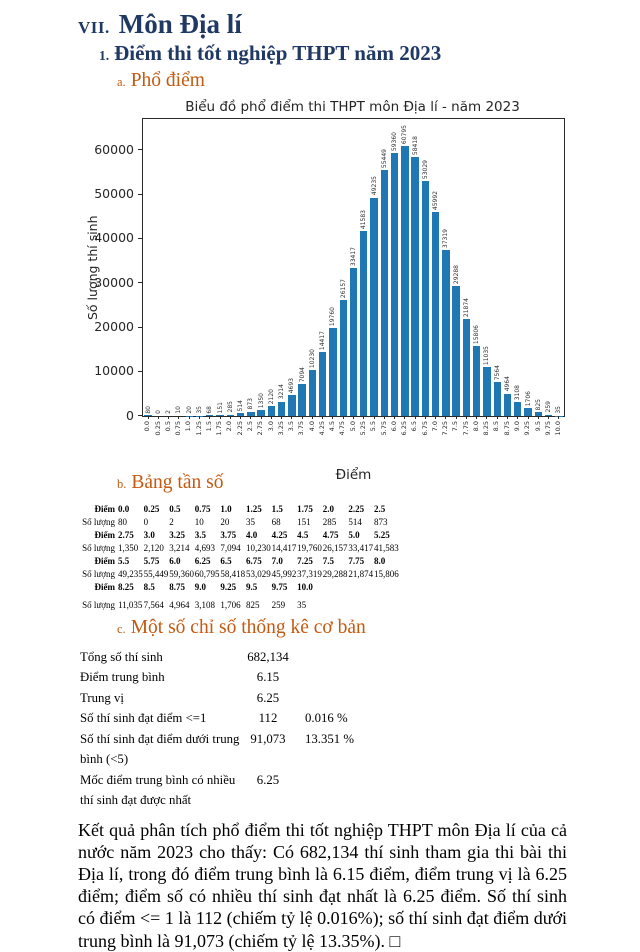 This screenshot has width=640, height=952. What do you see at coordinates (157, 548) in the screenshot?
I see `table-cell: 2,120` at bounding box center [157, 548].